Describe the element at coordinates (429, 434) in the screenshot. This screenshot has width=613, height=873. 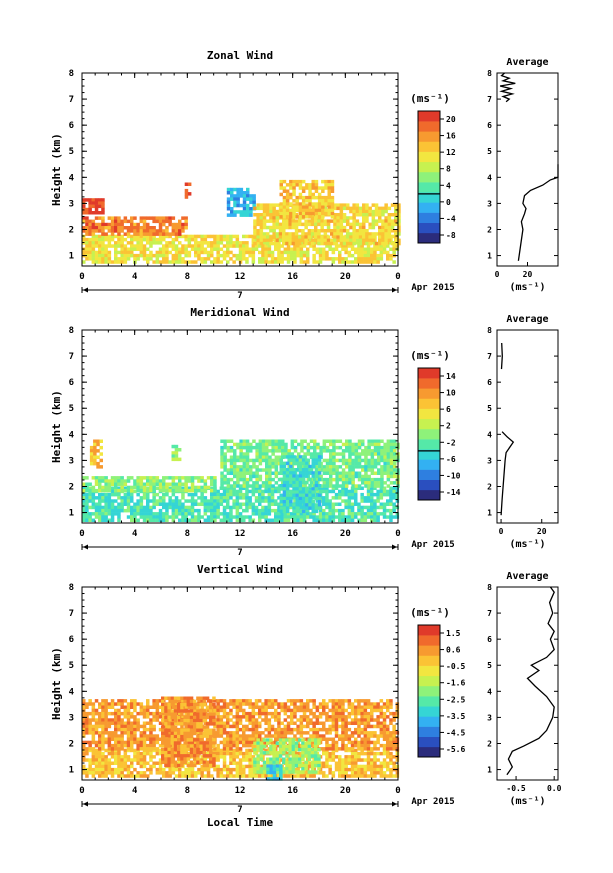
I see `colorbar-frame` at that location.